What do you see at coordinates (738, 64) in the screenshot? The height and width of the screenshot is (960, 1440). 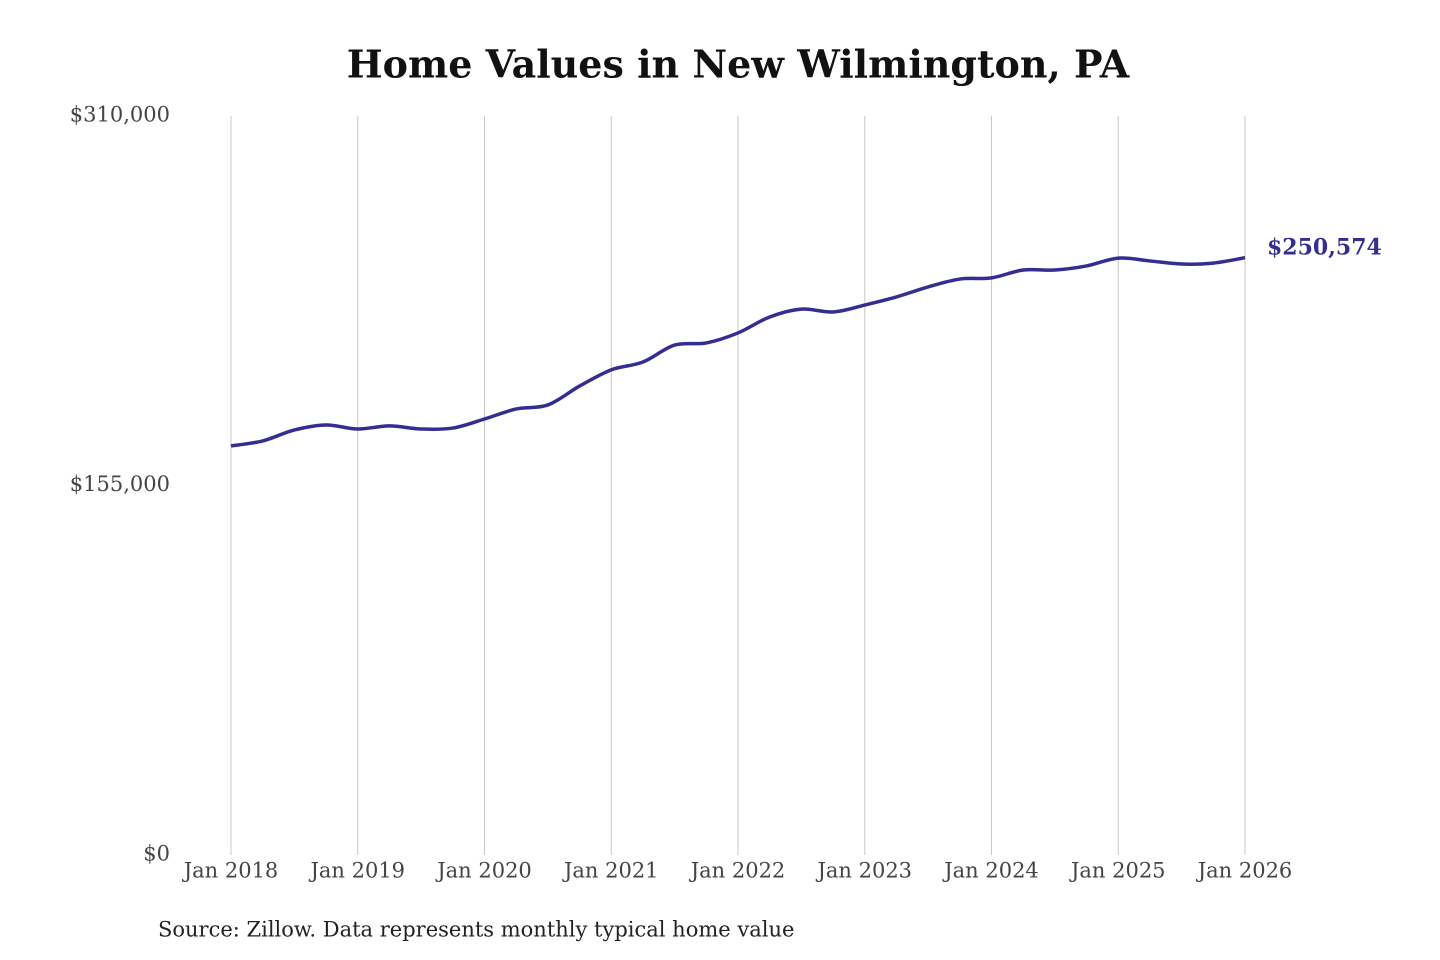 I see `chart-title: Home Values in New Wilmington, PA` at bounding box center [738, 64].